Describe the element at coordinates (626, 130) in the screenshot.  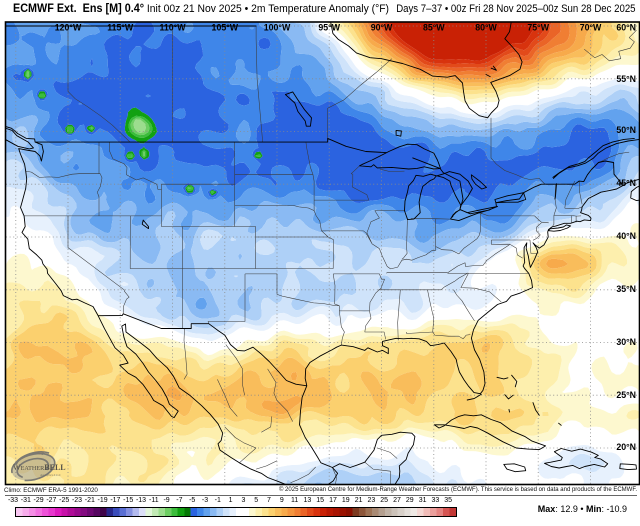
I see `svg-text: 50°N` at that location.